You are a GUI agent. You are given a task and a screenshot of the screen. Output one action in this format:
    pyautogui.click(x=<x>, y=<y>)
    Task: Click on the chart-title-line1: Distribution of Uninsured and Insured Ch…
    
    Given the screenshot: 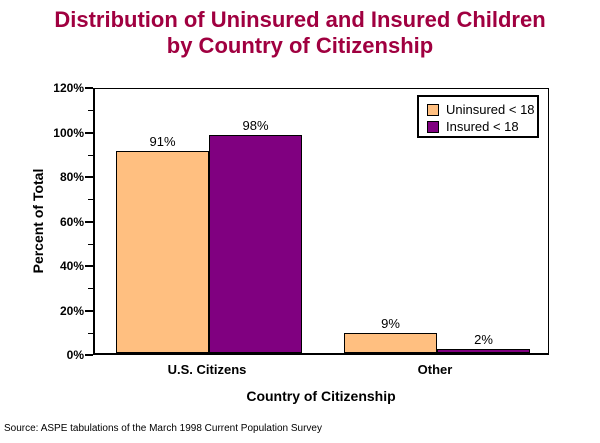 What is the action you would take?
    pyautogui.click(x=300, y=19)
    